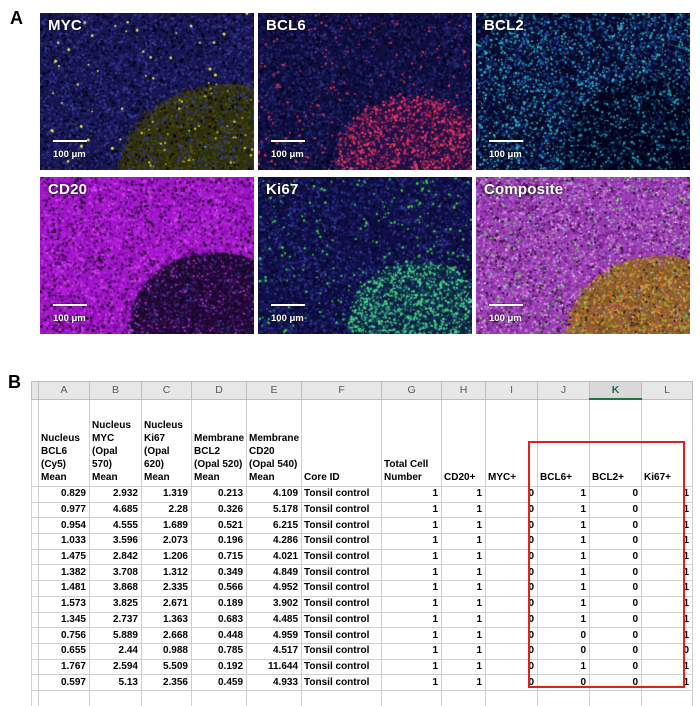 Image resolution: width=700 pixels, height=706 pixels. I want to click on table-cell: 1.312, so click(166, 573).